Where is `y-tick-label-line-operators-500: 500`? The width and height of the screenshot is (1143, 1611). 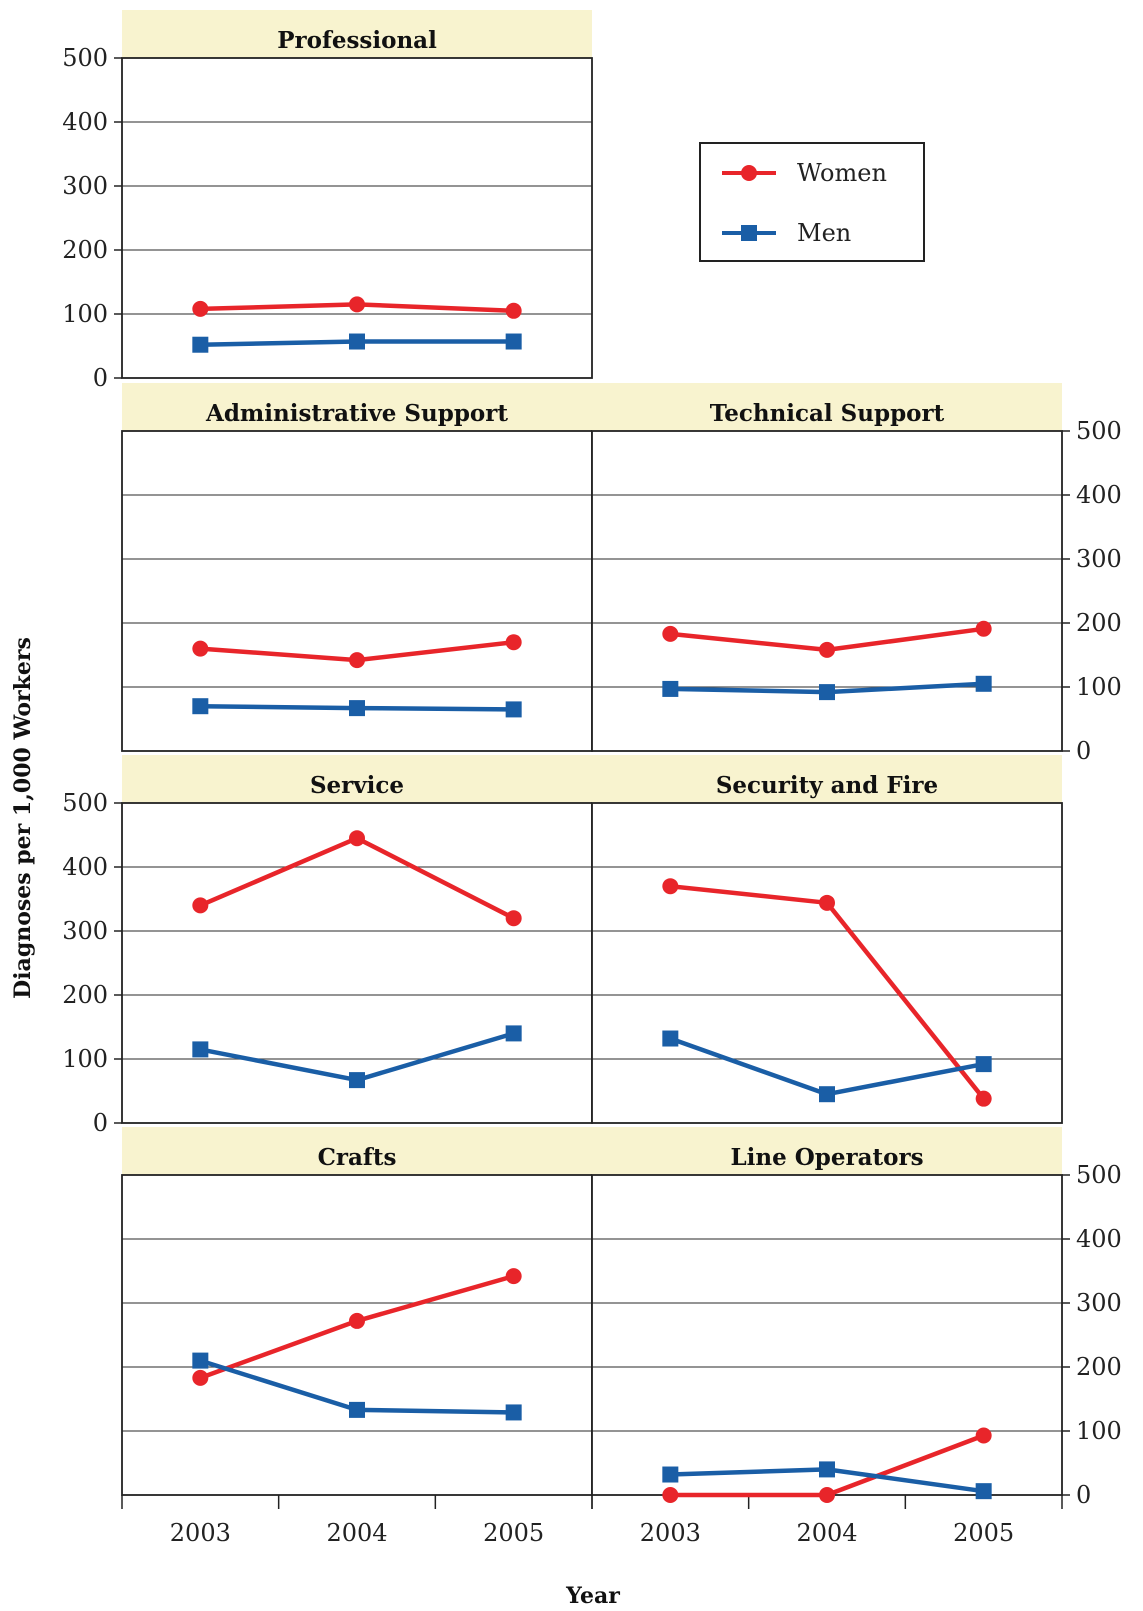
y-tick-label-line-operators-500: 500 is located at coordinates (1099, 1175).